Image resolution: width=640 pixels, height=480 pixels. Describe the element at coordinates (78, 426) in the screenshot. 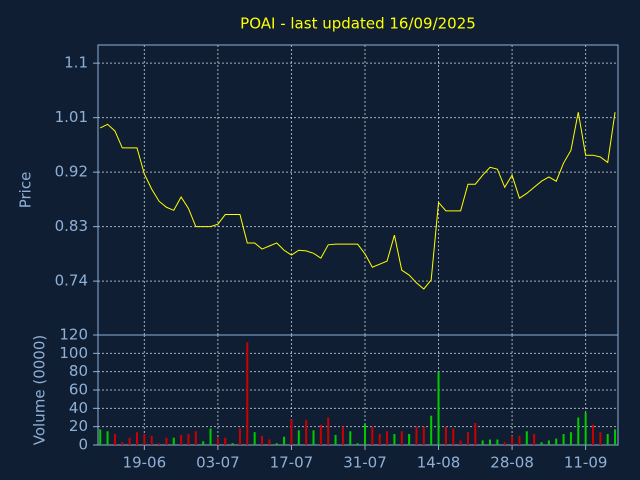

I see `y-tick-label: 20` at that location.